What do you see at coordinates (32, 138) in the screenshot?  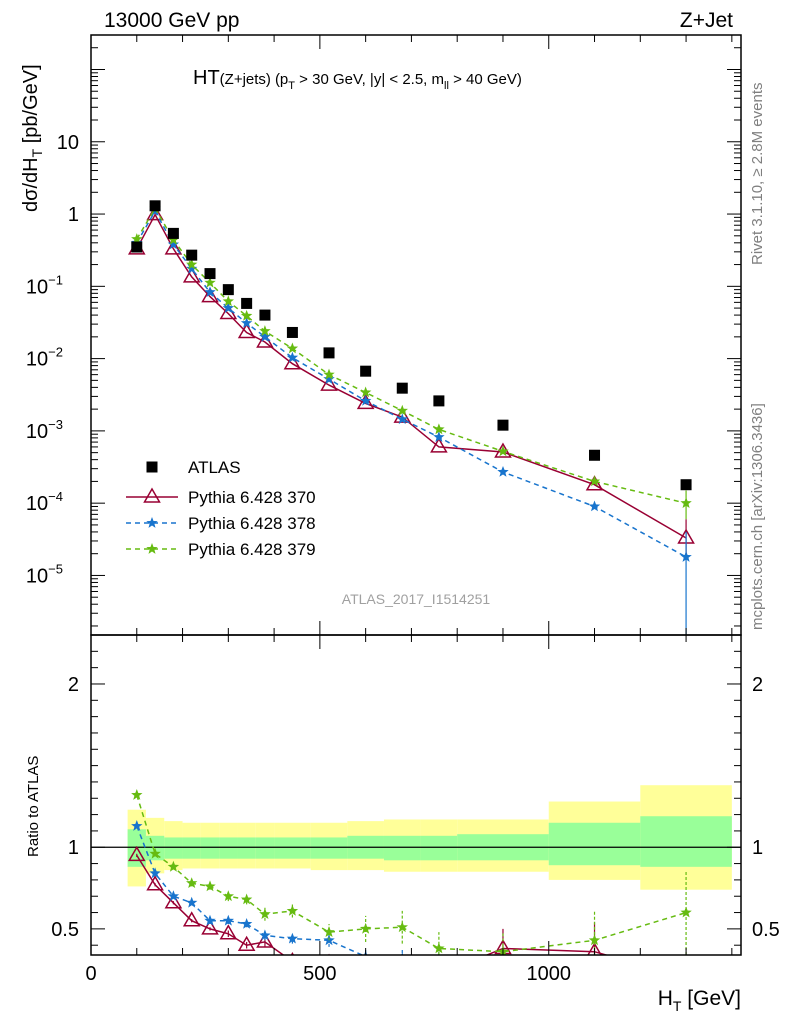 I see `main-y-axis-label: dσ/dHT [pb/GeV]` at bounding box center [32, 138].